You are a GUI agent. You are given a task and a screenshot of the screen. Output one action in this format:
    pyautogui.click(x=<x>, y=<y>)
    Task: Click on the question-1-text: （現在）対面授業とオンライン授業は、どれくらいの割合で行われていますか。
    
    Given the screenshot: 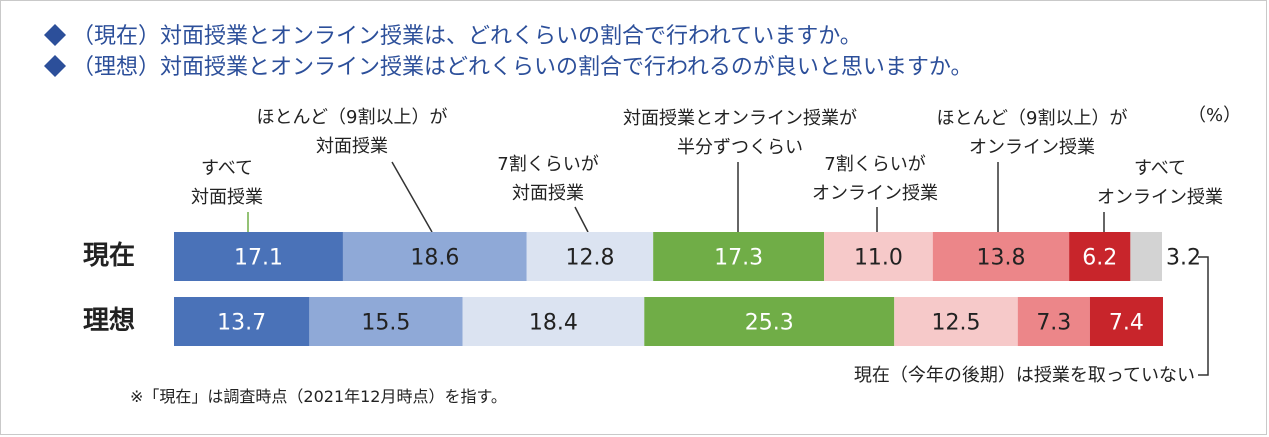 What is the action you would take?
    pyautogui.click(x=467, y=36)
    